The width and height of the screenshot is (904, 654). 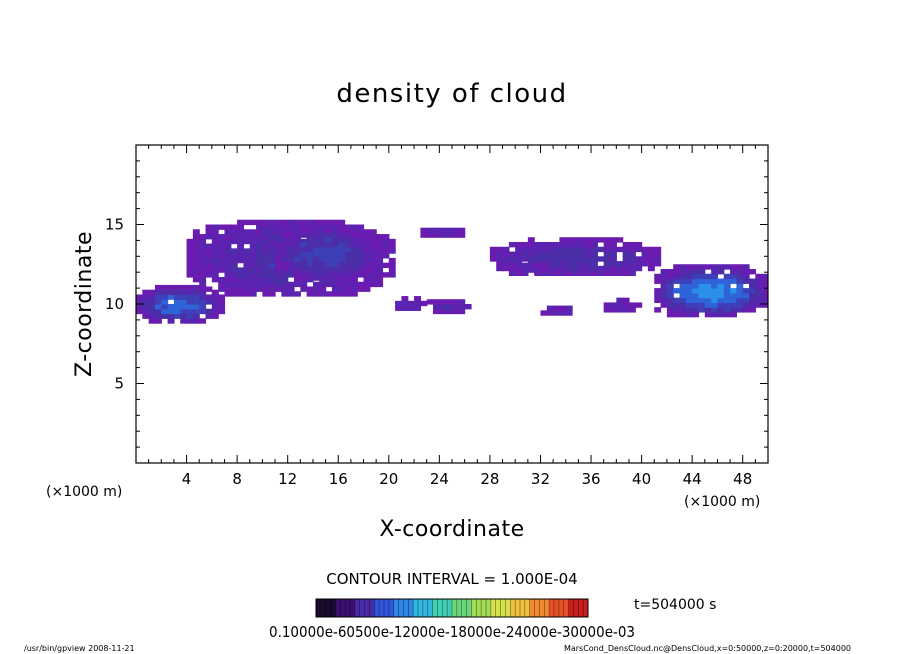 What do you see at coordinates (692, 479) in the screenshot?
I see `x-tick-label: 44` at bounding box center [692, 479].